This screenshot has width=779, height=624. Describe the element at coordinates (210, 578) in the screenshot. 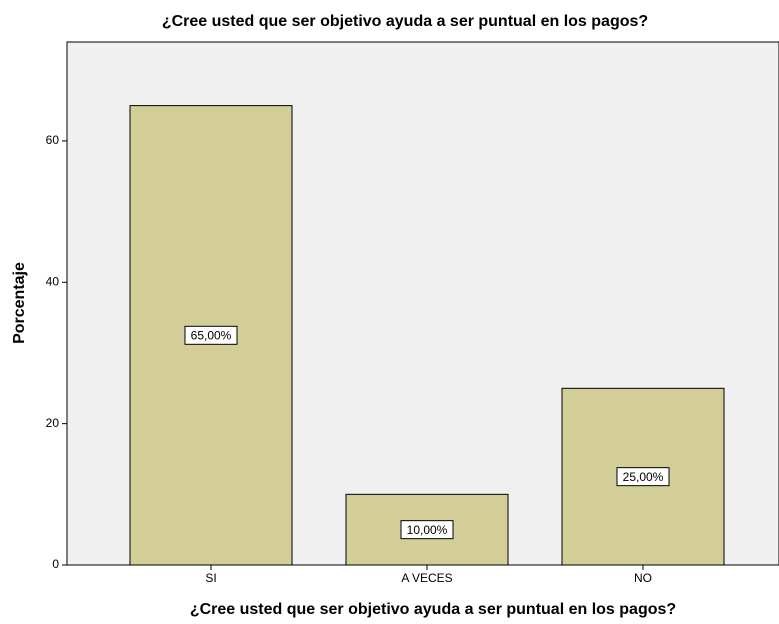

I see `x-tick-label: SI` at that location.